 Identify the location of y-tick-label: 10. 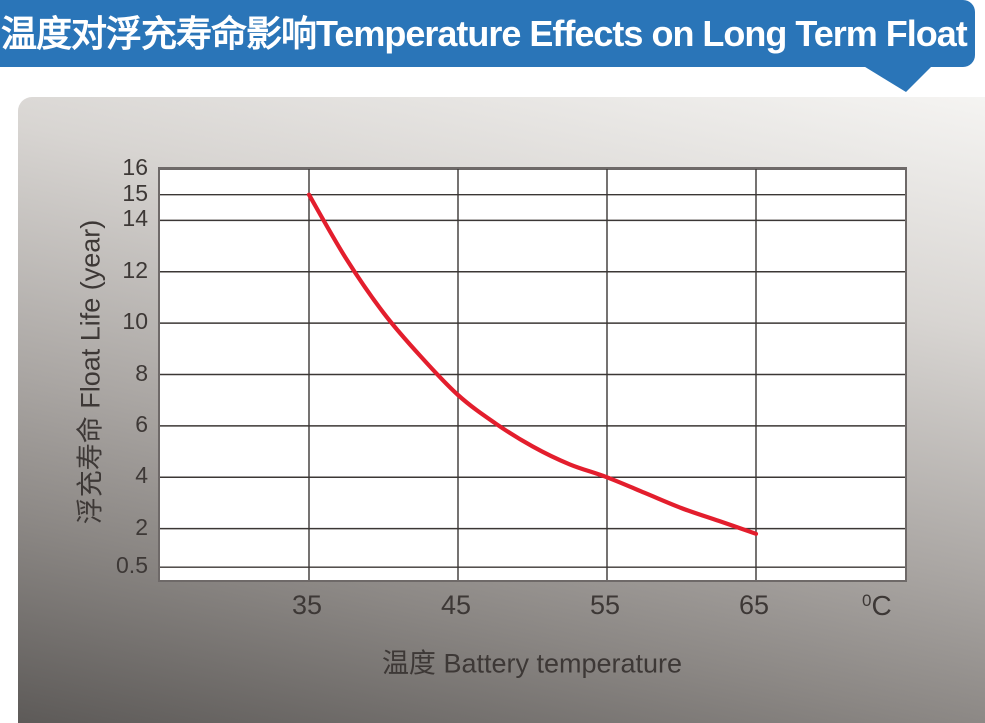
(135, 321).